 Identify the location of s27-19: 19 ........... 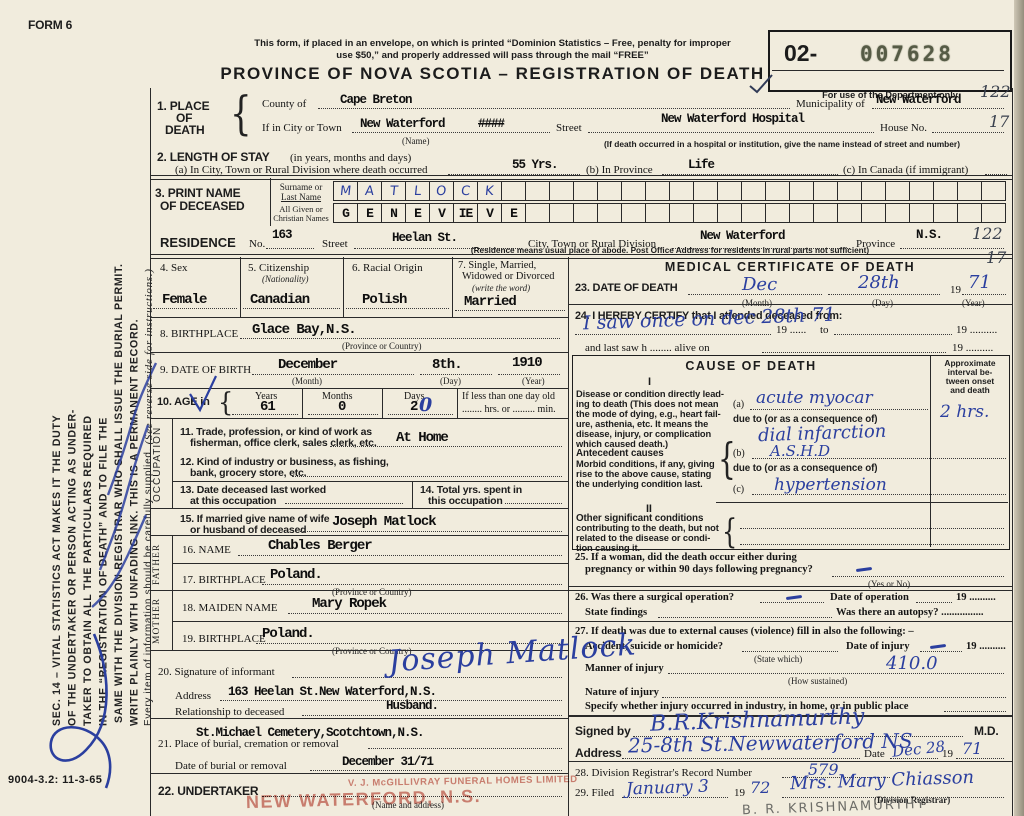
(986, 646).